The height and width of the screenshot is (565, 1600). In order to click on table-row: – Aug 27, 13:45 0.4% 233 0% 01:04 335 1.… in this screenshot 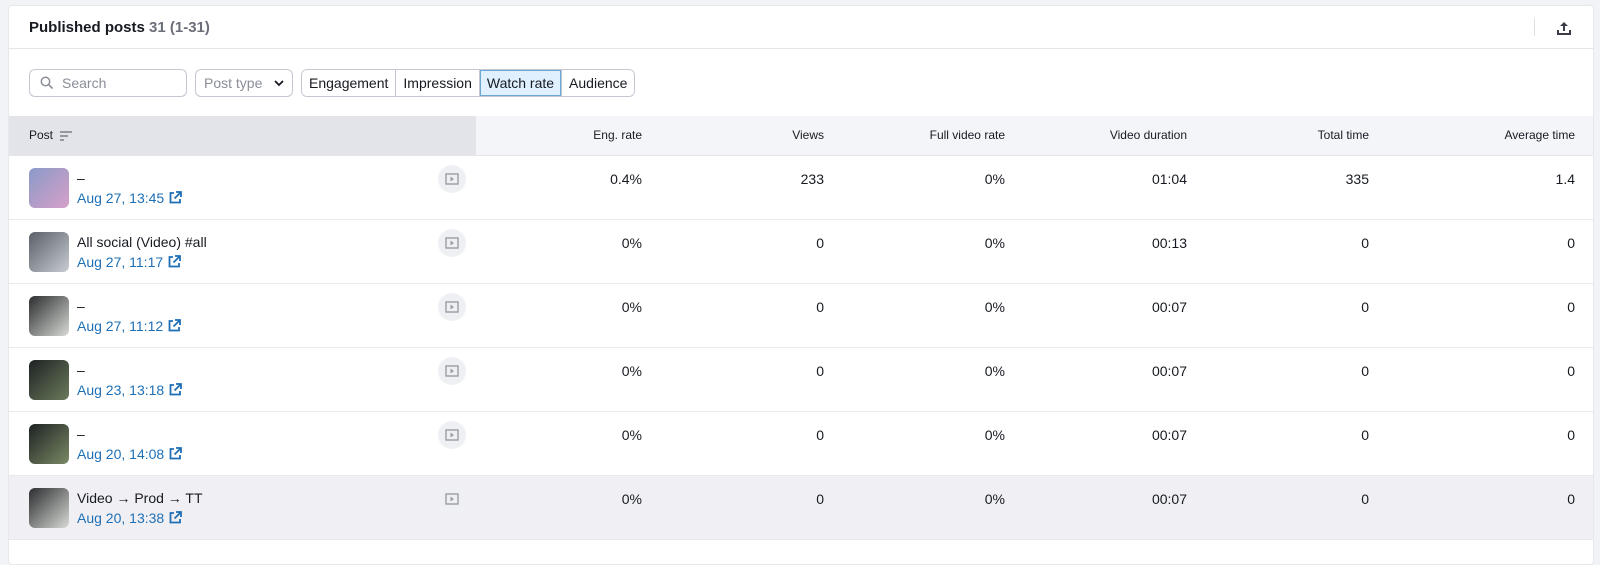, I will do `click(801, 187)`.